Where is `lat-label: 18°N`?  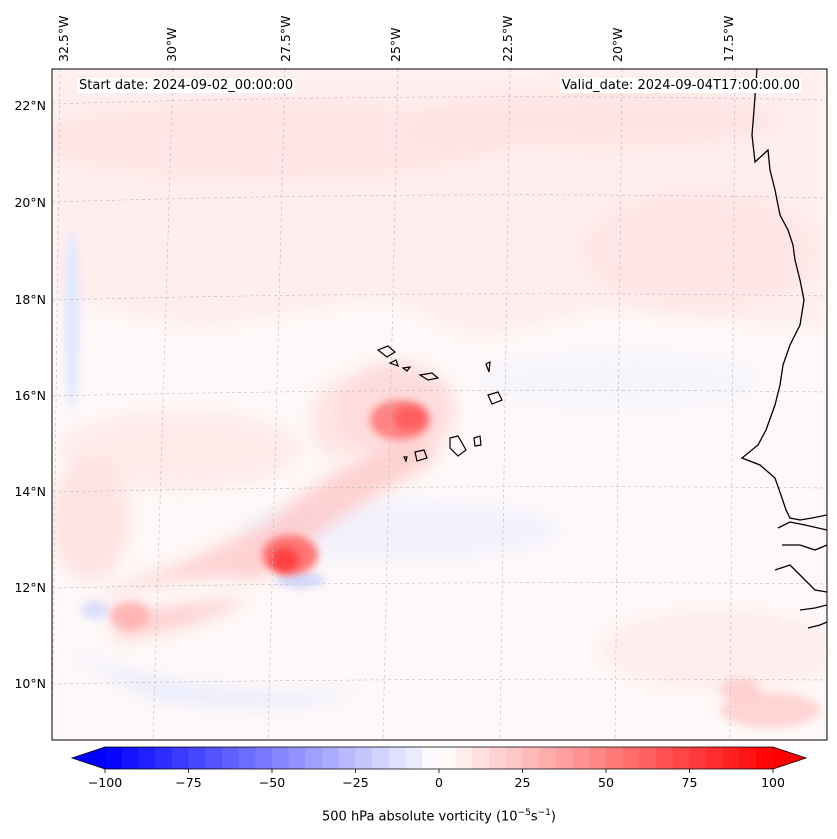
lat-label: 18°N is located at coordinates (30, 299).